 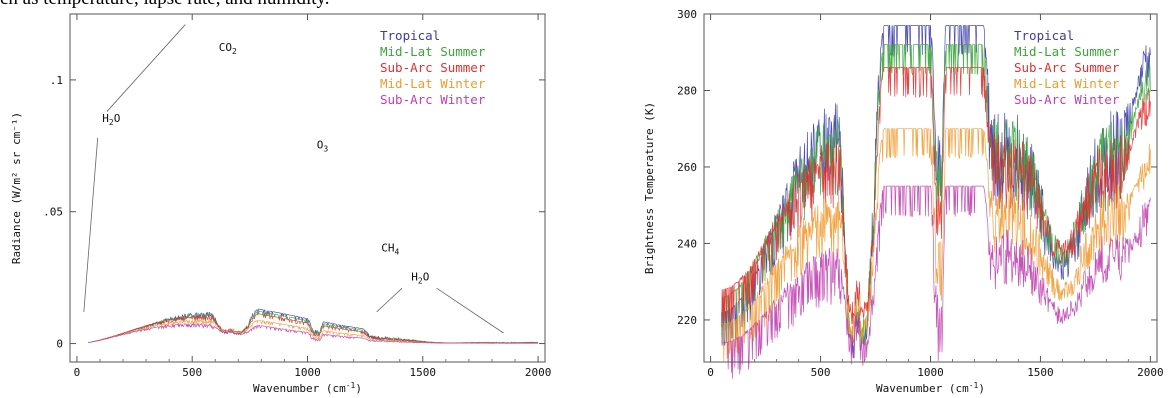 I want to click on series-group, so click(x=313, y=326).